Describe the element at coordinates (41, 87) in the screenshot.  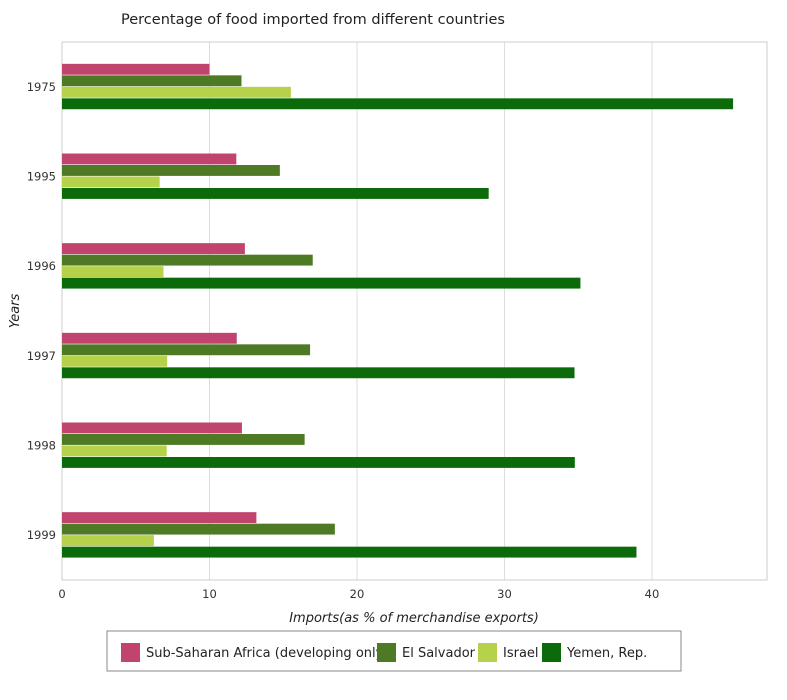
I see `y-tick-label: 1975` at that location.